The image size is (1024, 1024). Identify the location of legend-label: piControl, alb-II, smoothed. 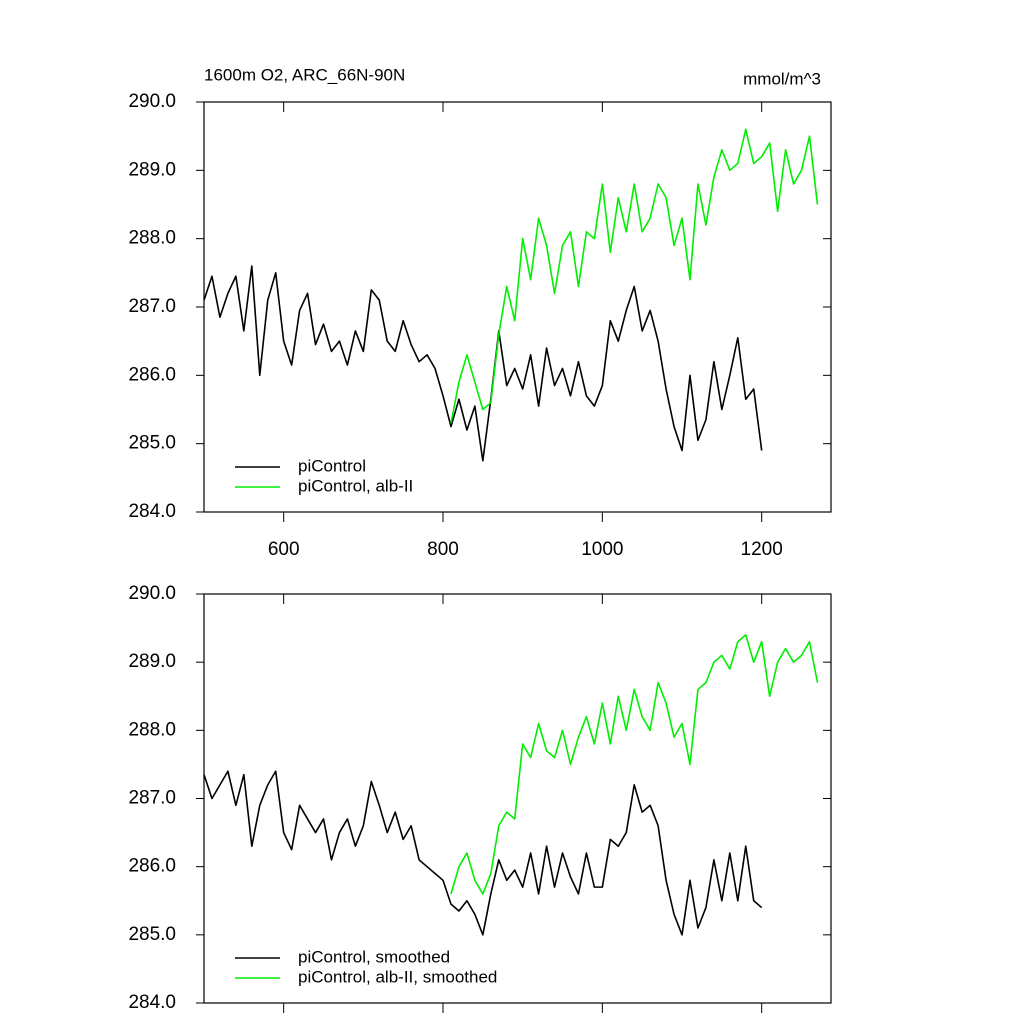
(397, 976).